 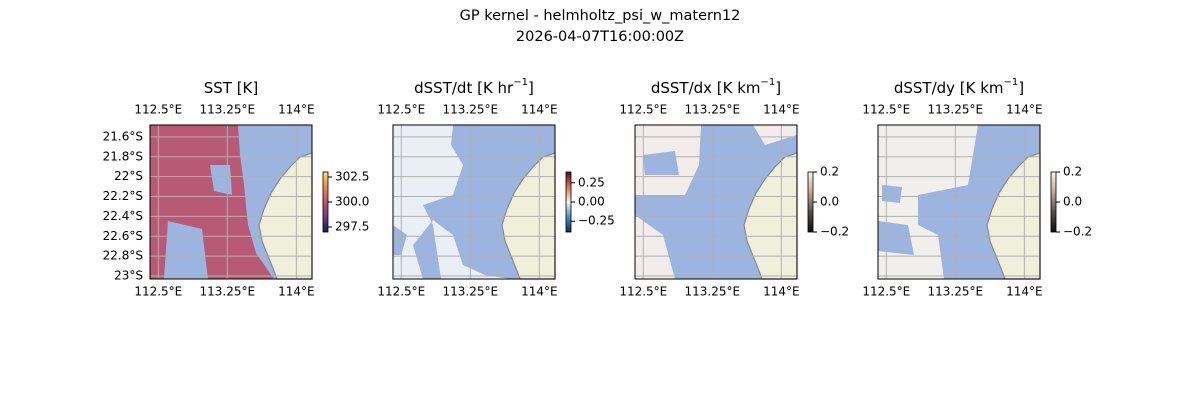 I want to click on panel-title: SST [K], so click(x=231, y=88).